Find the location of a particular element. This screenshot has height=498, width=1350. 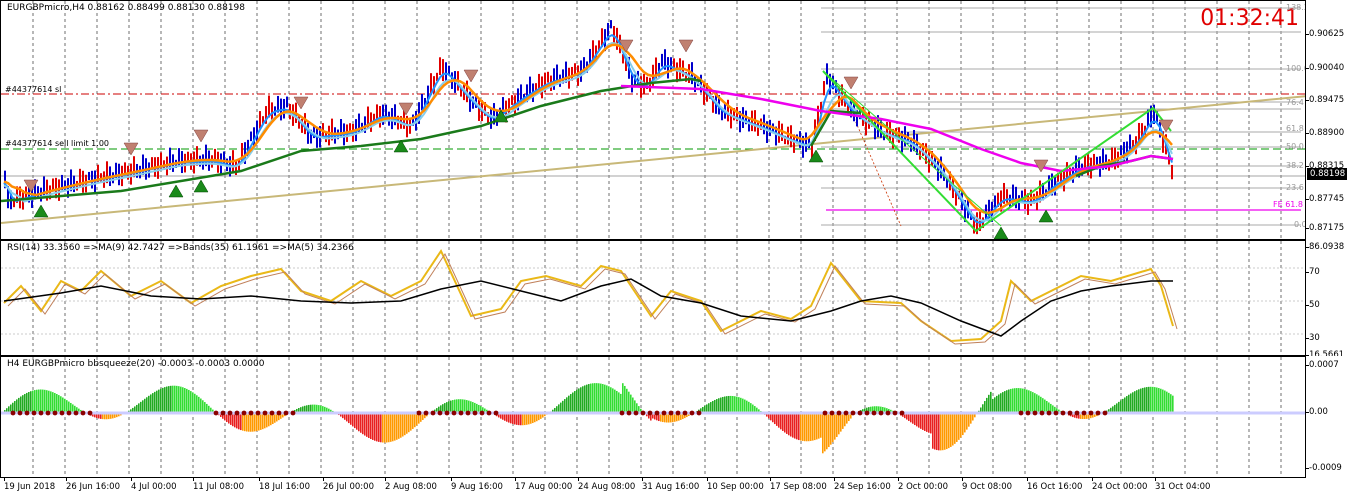

rsi-axis: 86.0938 70 50 30 16.5661 is located at coordinates (1327, 300).